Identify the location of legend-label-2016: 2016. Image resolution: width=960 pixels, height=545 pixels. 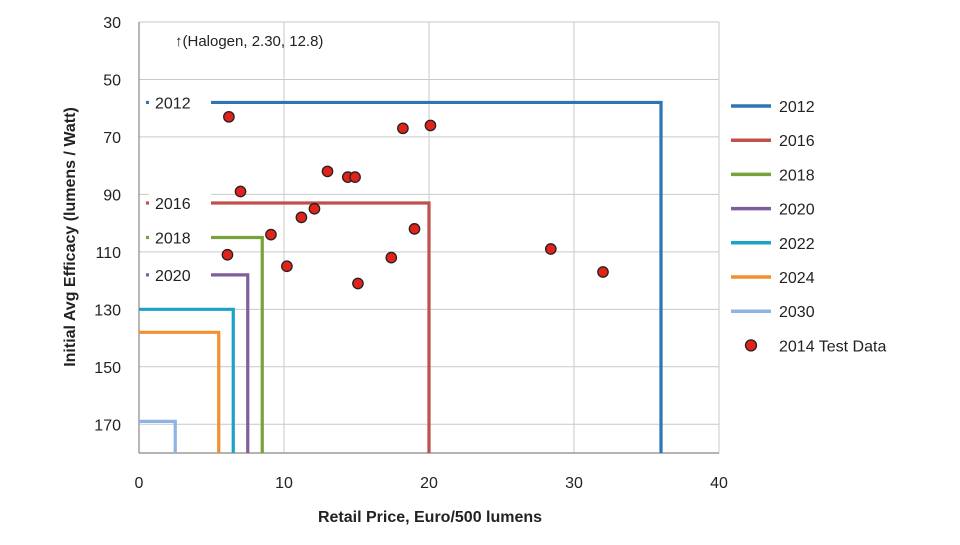
(797, 141).